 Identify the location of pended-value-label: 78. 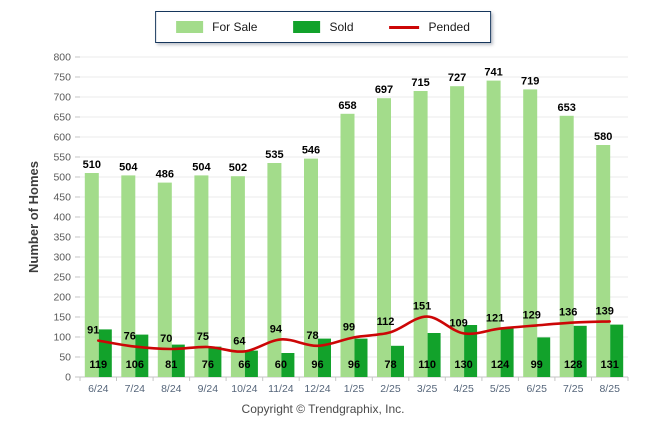
(312, 336).